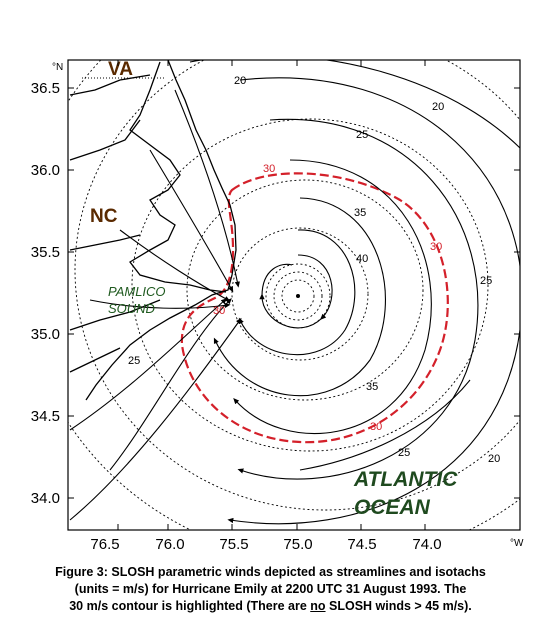  What do you see at coordinates (137, 291) in the screenshot?
I see `label-pamlico: PAMLICO` at bounding box center [137, 291].